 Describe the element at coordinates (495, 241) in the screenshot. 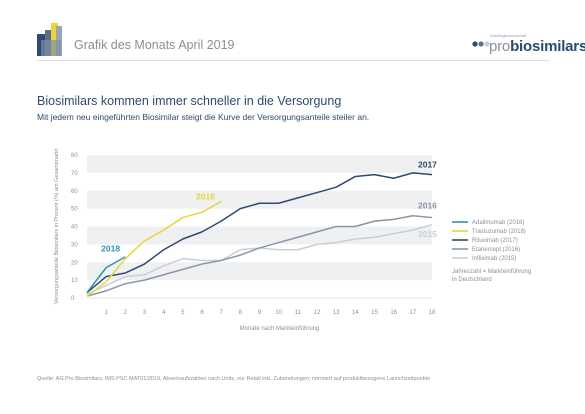

I see `legend-label-2: Rituximab (2017)` at that location.